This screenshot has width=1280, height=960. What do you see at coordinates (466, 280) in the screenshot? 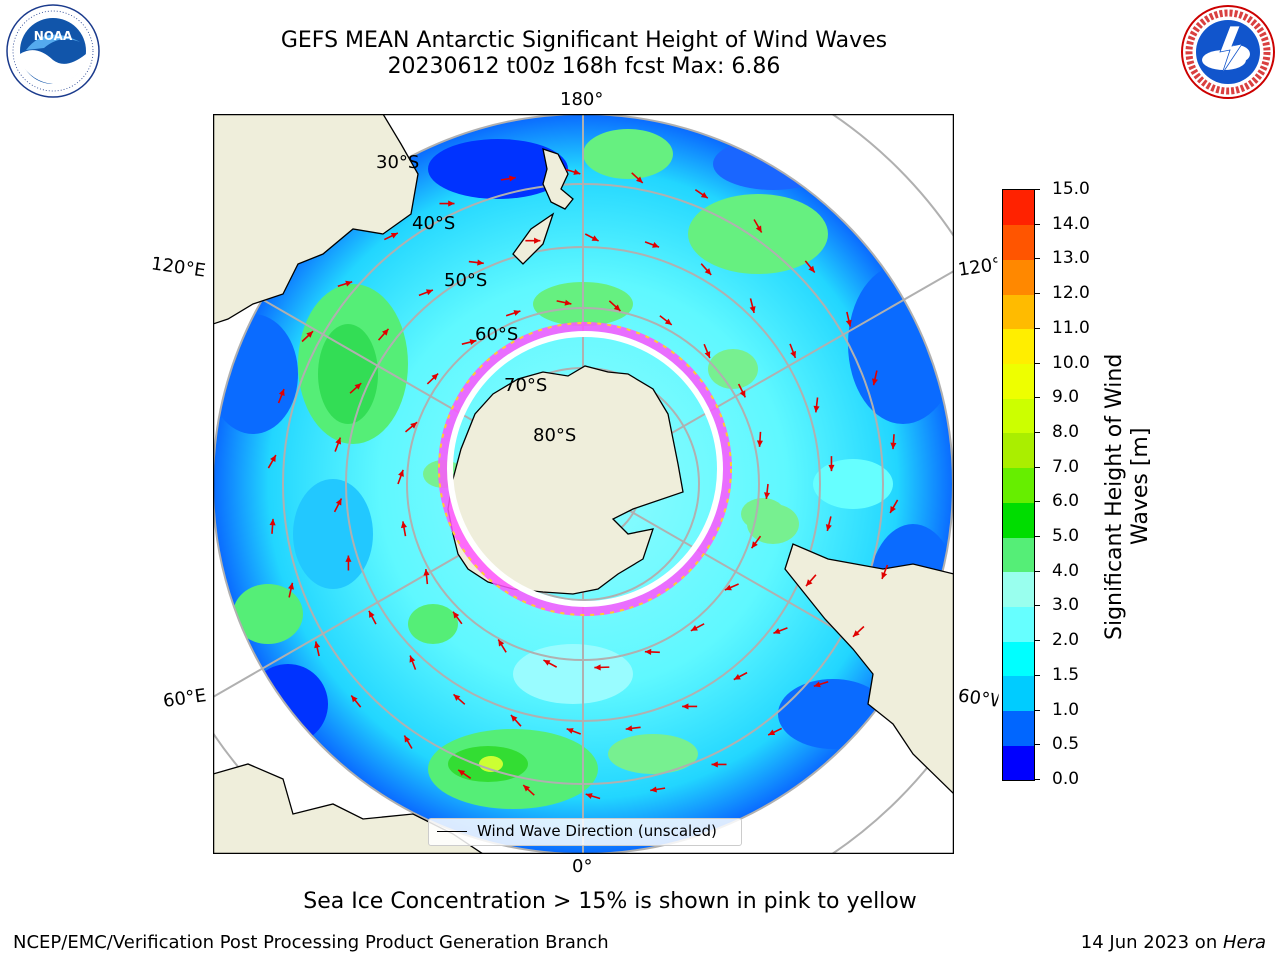
I see `lat-label-50s: 50°S` at bounding box center [466, 280].